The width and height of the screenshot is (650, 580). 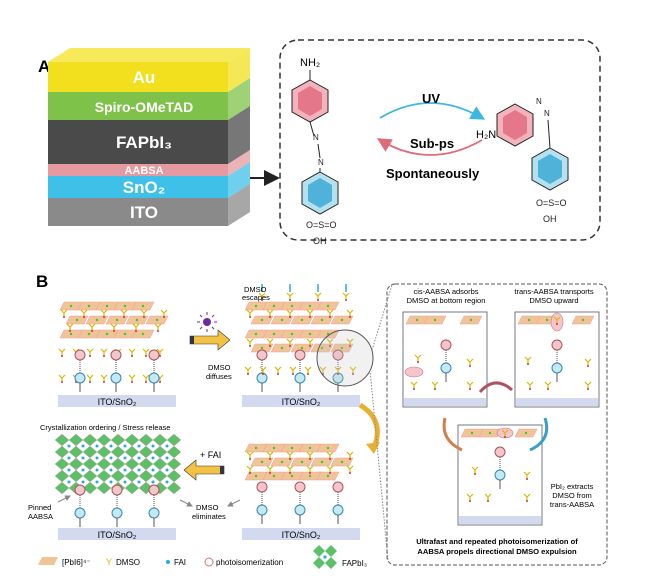 What do you see at coordinates (40, 516) in the screenshot?
I see `pinned-label-2: AABSA` at bounding box center [40, 516].